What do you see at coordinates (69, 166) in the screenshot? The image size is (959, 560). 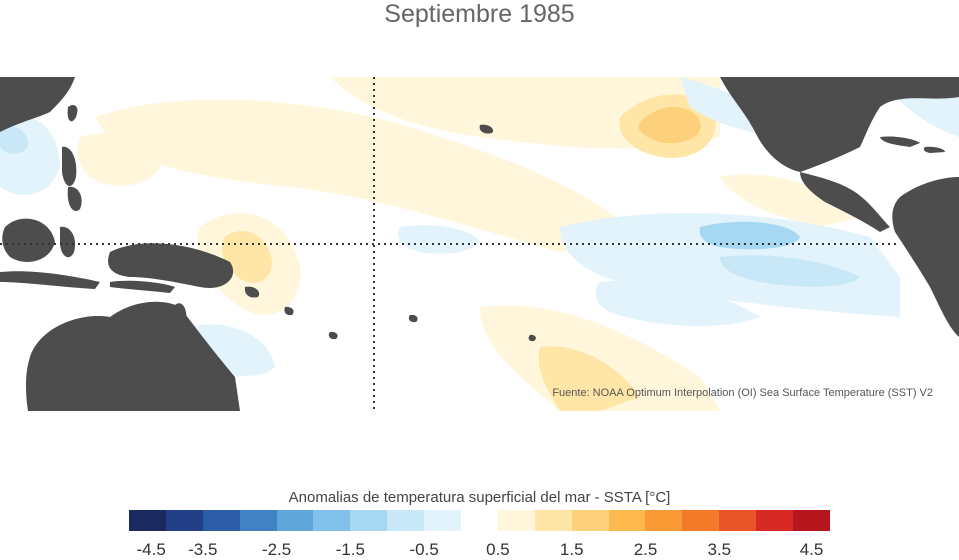 I see `land-philippines` at bounding box center [69, 166].